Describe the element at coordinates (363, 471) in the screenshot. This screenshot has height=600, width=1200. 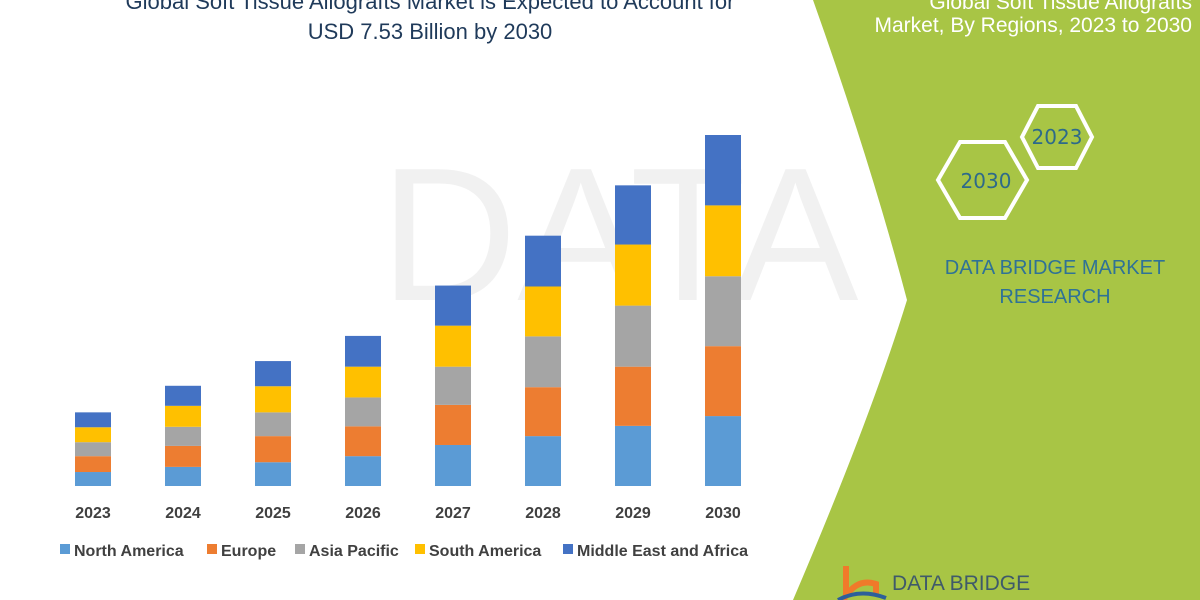
I see `bar-segment-north-america-2026` at that location.